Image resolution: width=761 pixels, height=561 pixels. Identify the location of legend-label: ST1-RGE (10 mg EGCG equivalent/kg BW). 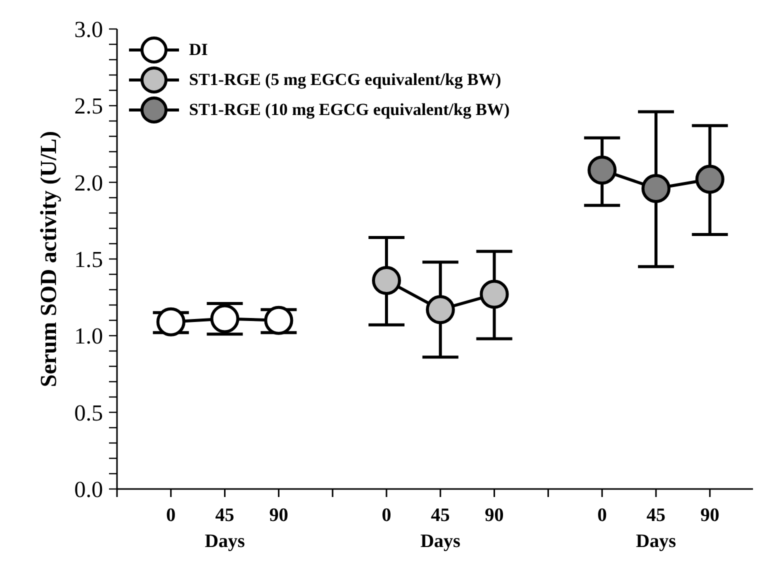
(349, 110).